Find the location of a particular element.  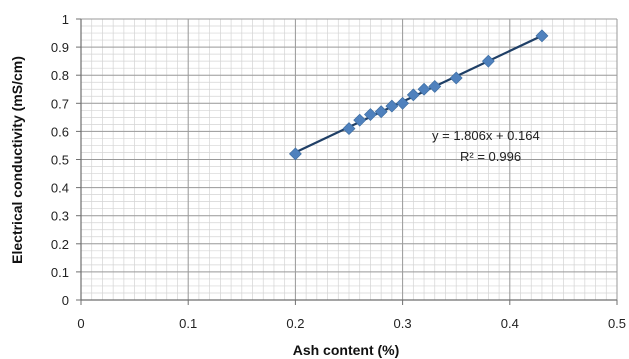

y-tick-label: 1 is located at coordinates (65, 19).